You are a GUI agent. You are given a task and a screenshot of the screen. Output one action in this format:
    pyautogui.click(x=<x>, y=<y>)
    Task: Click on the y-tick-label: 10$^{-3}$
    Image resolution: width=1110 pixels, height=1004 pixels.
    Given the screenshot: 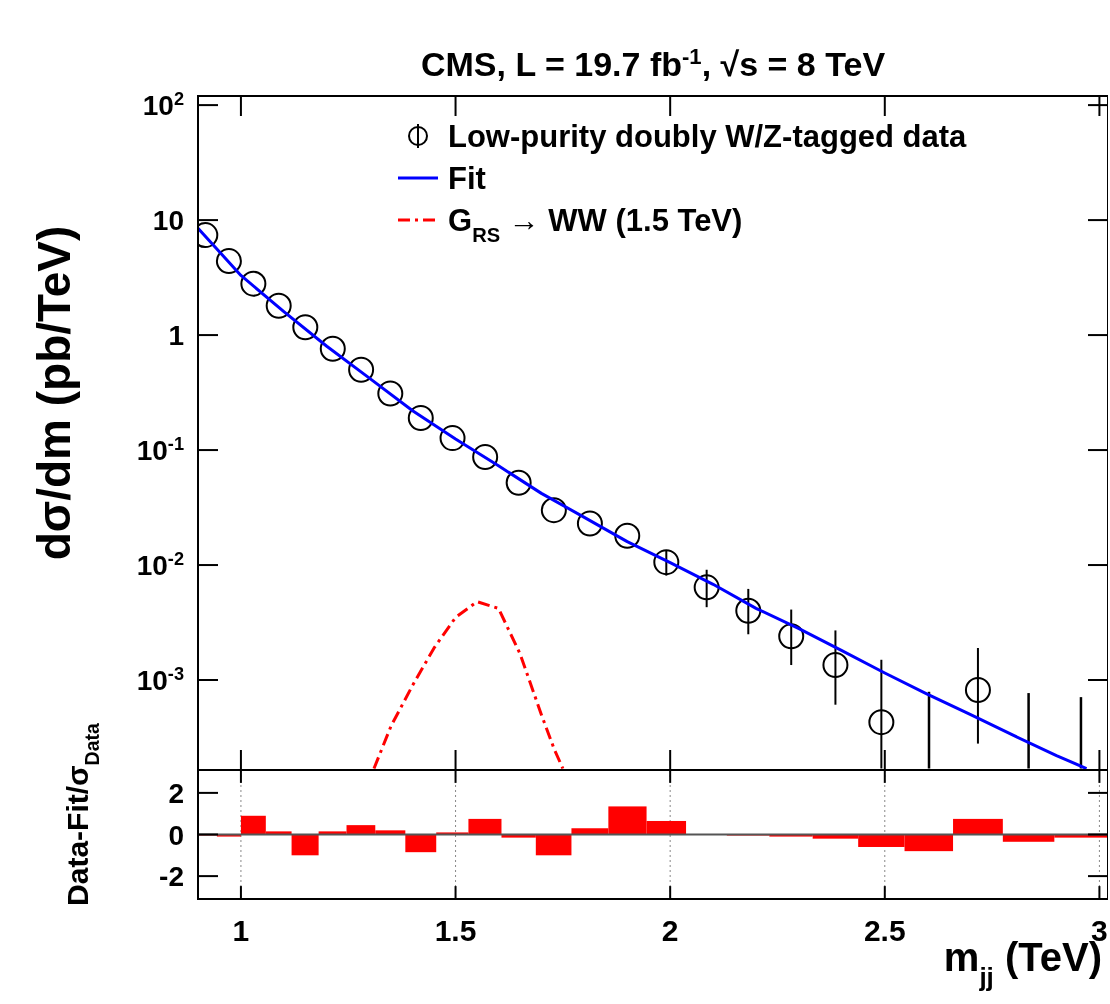 What is the action you would take?
    pyautogui.click(x=160, y=680)
    